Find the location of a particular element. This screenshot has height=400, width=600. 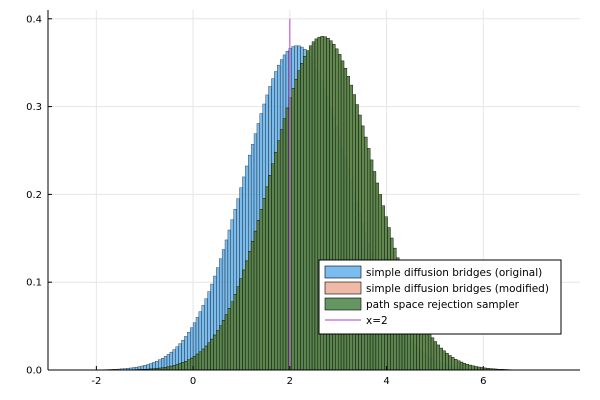

y-tick-label: 0.1 is located at coordinates (34, 283).